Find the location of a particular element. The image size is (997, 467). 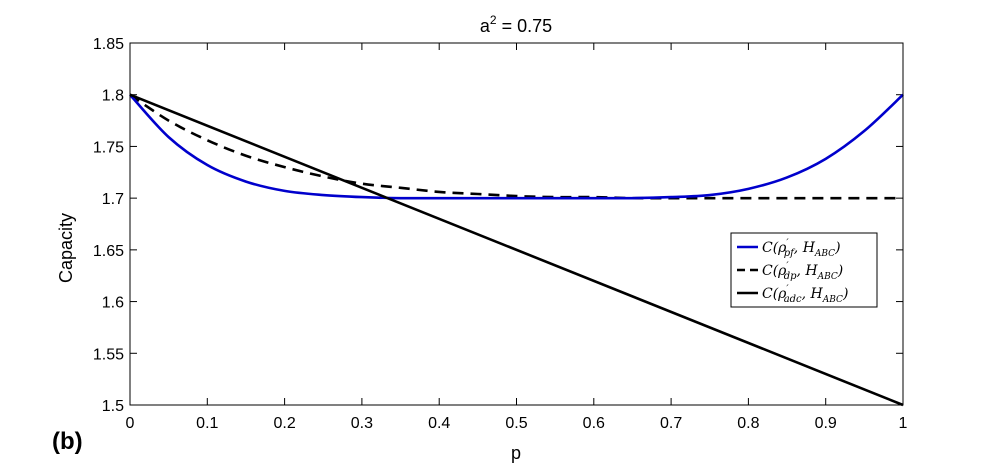

x-tick-label: 0.7 is located at coordinates (671, 423).